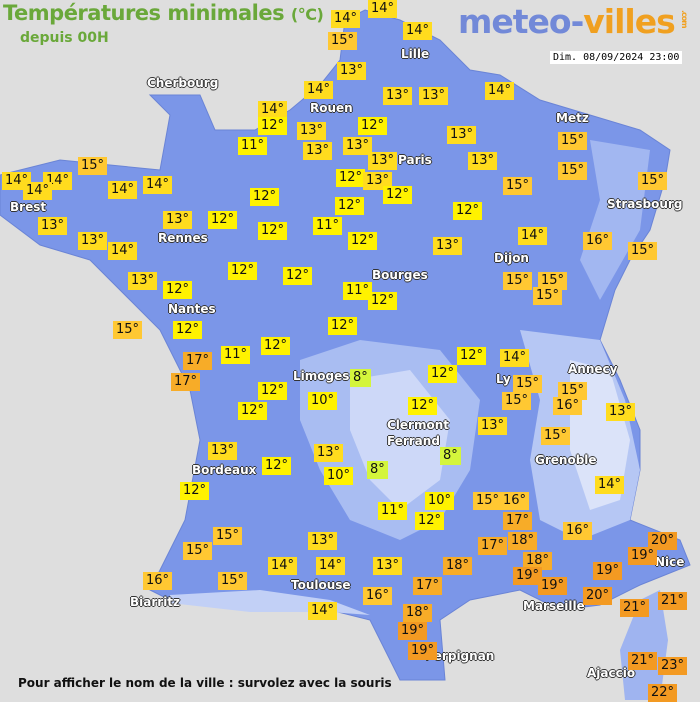 This screenshot has width=700, height=702. What do you see at coordinates (224, 470) in the screenshot?
I see `city-label: Bordeaux` at bounding box center [224, 470].